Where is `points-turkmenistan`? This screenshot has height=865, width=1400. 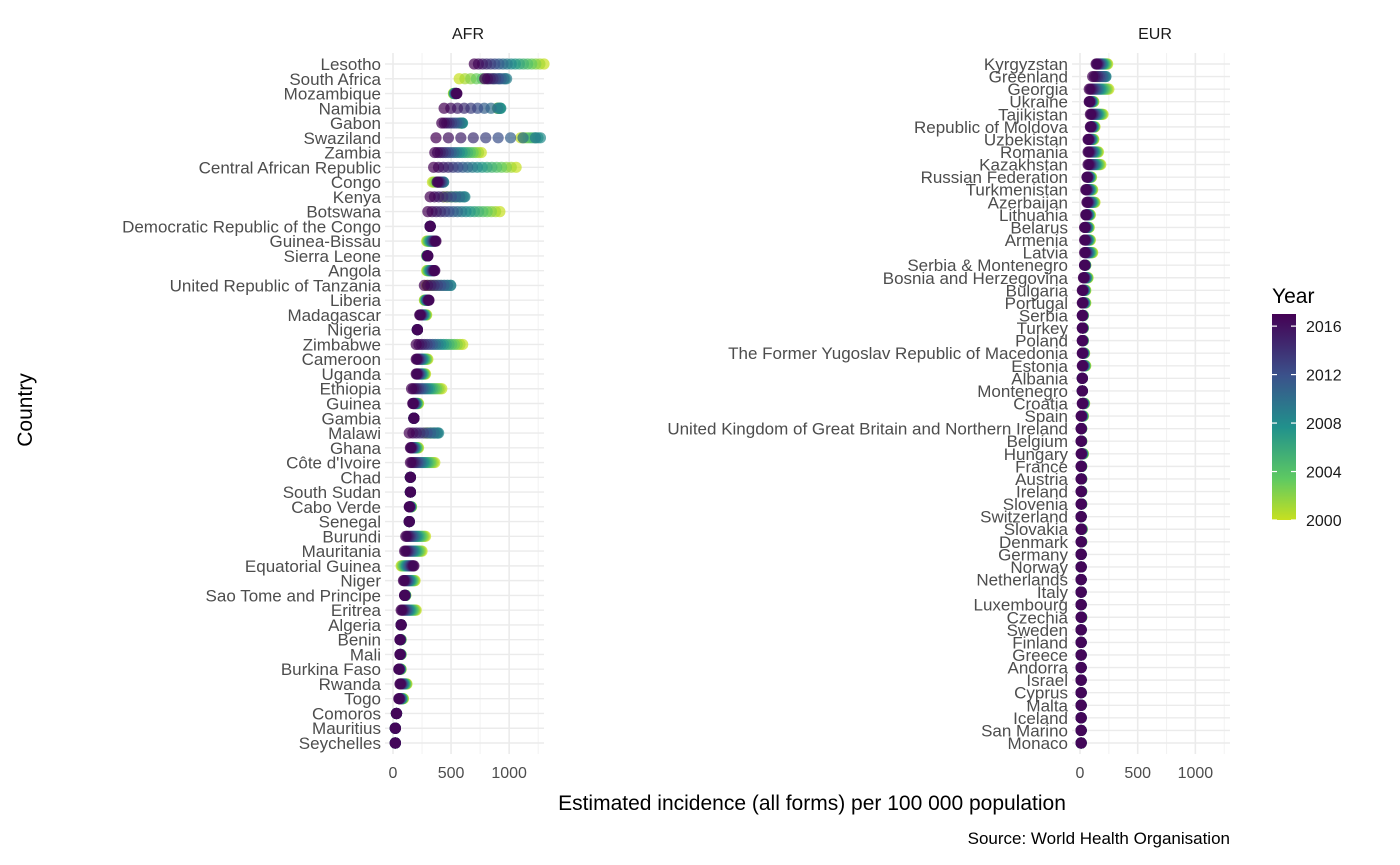
points-turkmenistan is located at coordinates (1089, 190).